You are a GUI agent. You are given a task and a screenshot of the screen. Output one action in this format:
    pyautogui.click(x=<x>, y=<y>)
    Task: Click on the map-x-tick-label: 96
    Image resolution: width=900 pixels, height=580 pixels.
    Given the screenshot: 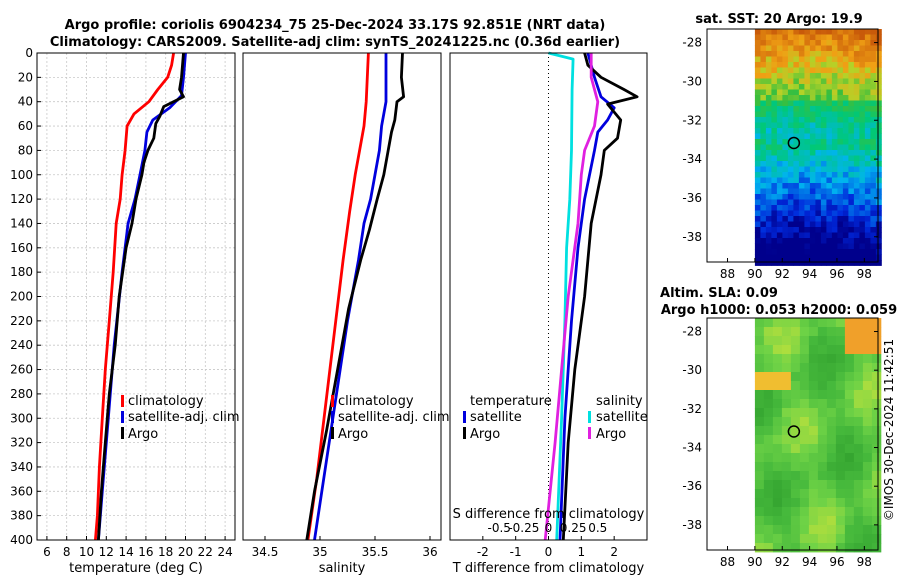 What is the action you would take?
    pyautogui.click(x=836, y=562)
    